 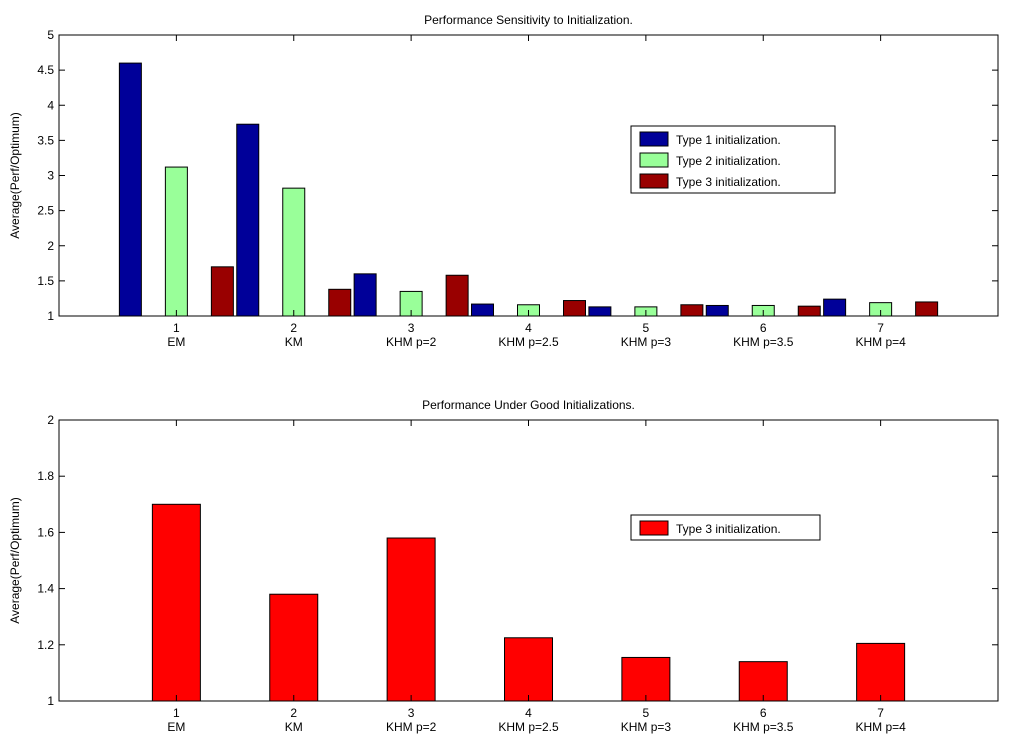 I want to click on y-tick-label: 1.4, so click(x=45, y=589).